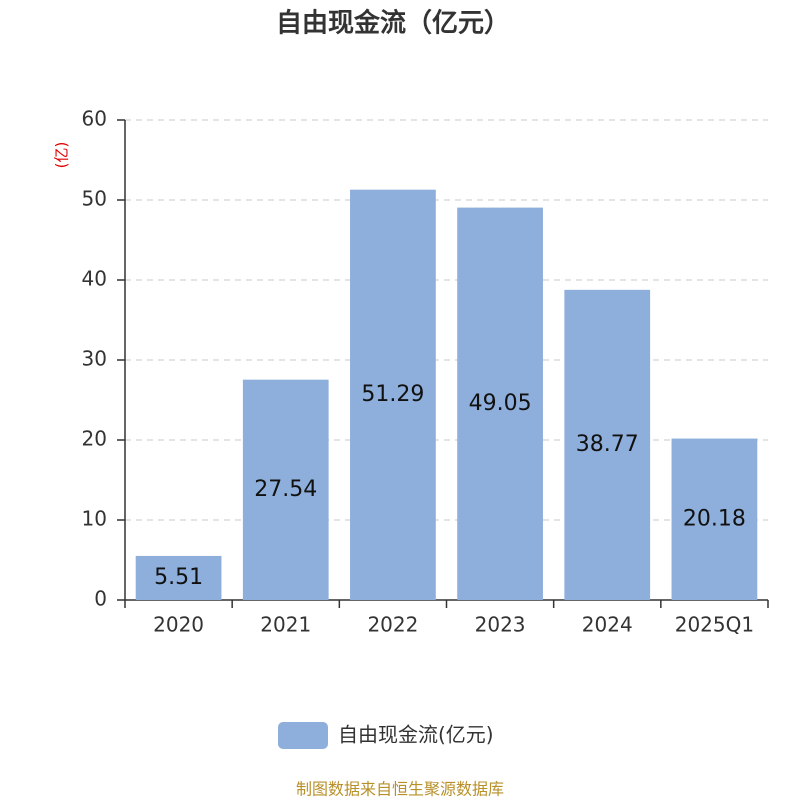  Describe the element at coordinates (100, 599) in the screenshot. I see `y-tick-label: 0` at that location.